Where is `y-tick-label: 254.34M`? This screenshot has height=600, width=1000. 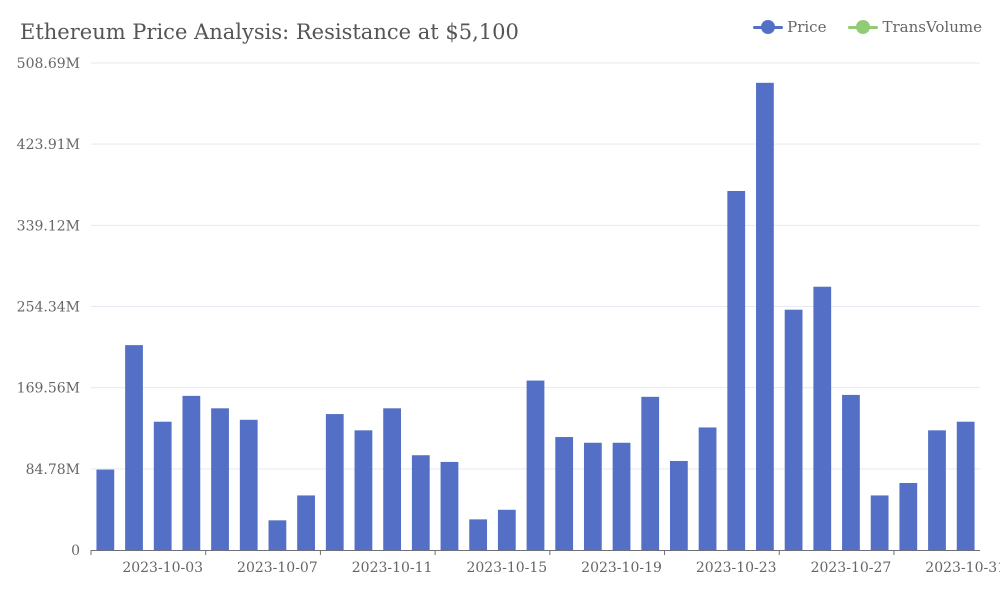 y-tick-label: 254.34M is located at coordinates (48, 308).